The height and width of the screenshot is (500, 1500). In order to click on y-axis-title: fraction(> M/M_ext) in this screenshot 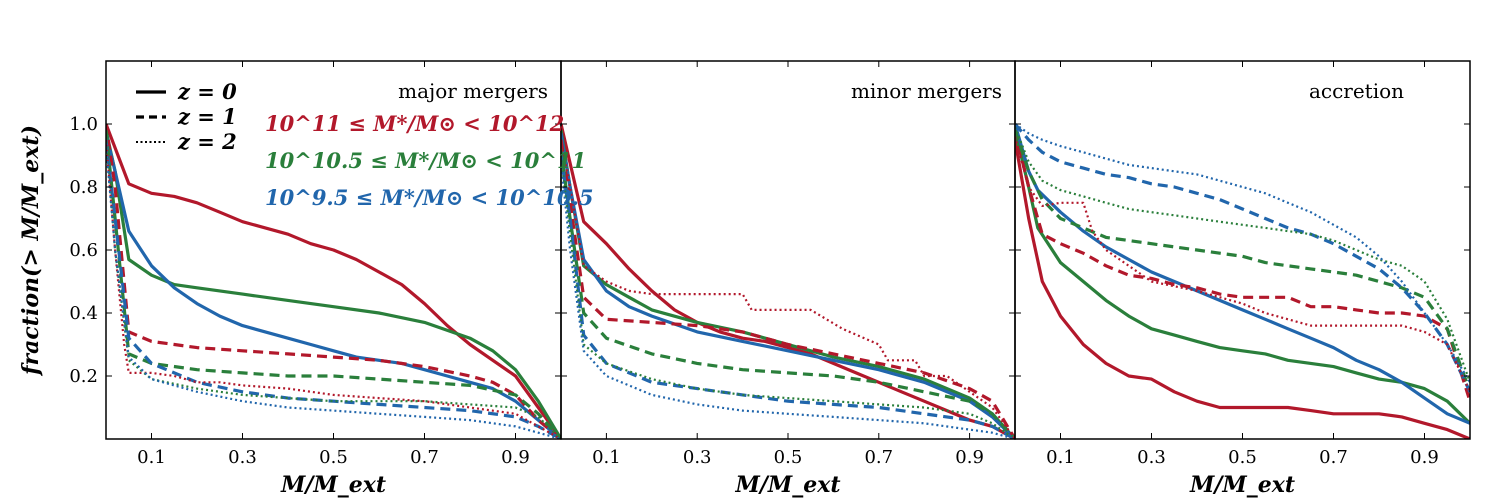, I will do `click(31, 251)`.